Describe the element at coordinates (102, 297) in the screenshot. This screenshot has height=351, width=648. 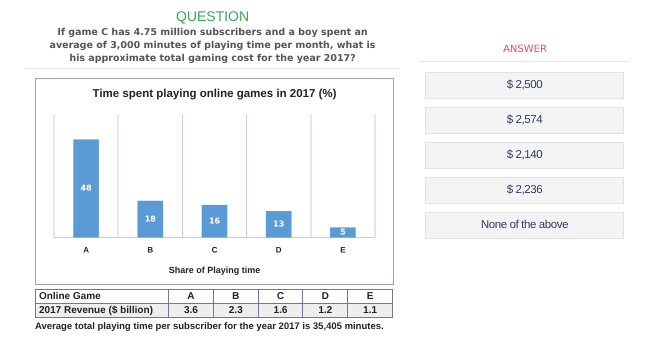
I see `text: Online Game` at that location.